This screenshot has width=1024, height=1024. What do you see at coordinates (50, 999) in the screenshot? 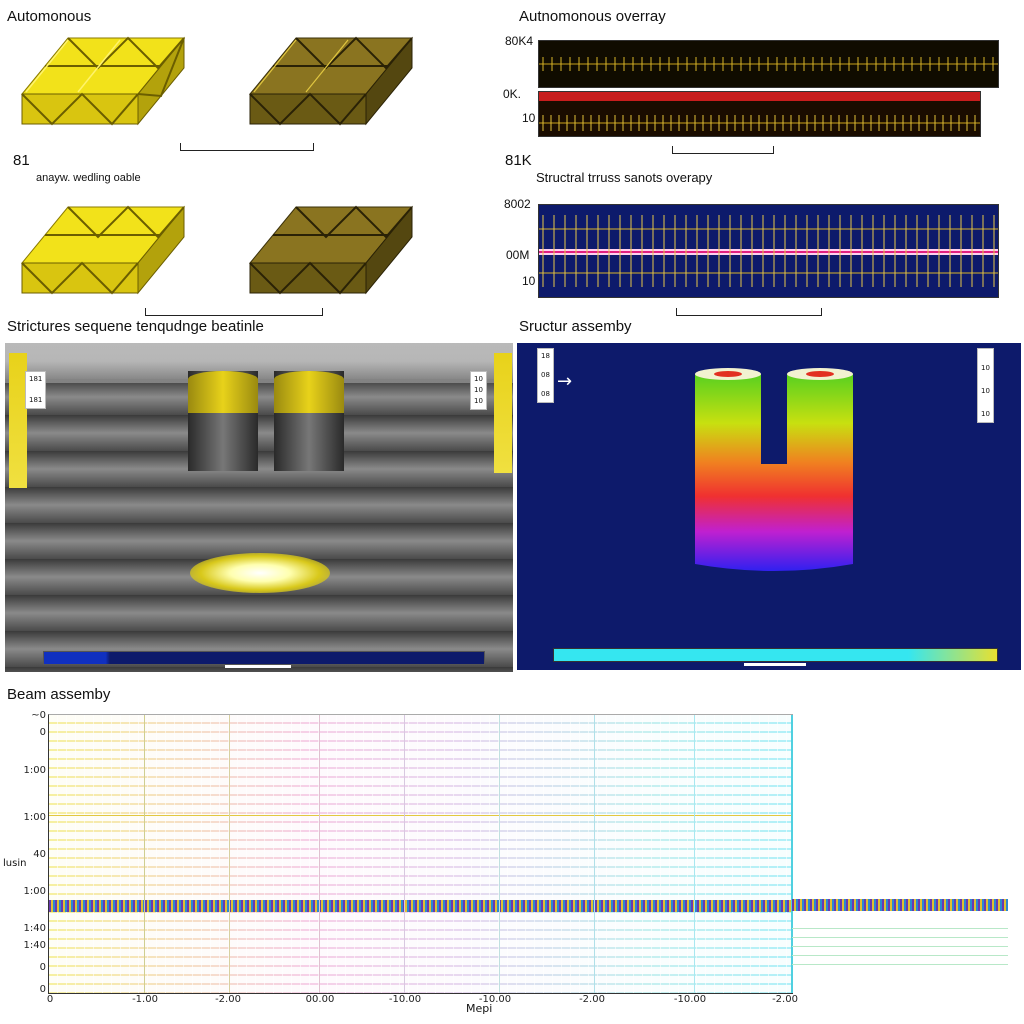
I see `x-tick-label: 0` at bounding box center [50, 999].